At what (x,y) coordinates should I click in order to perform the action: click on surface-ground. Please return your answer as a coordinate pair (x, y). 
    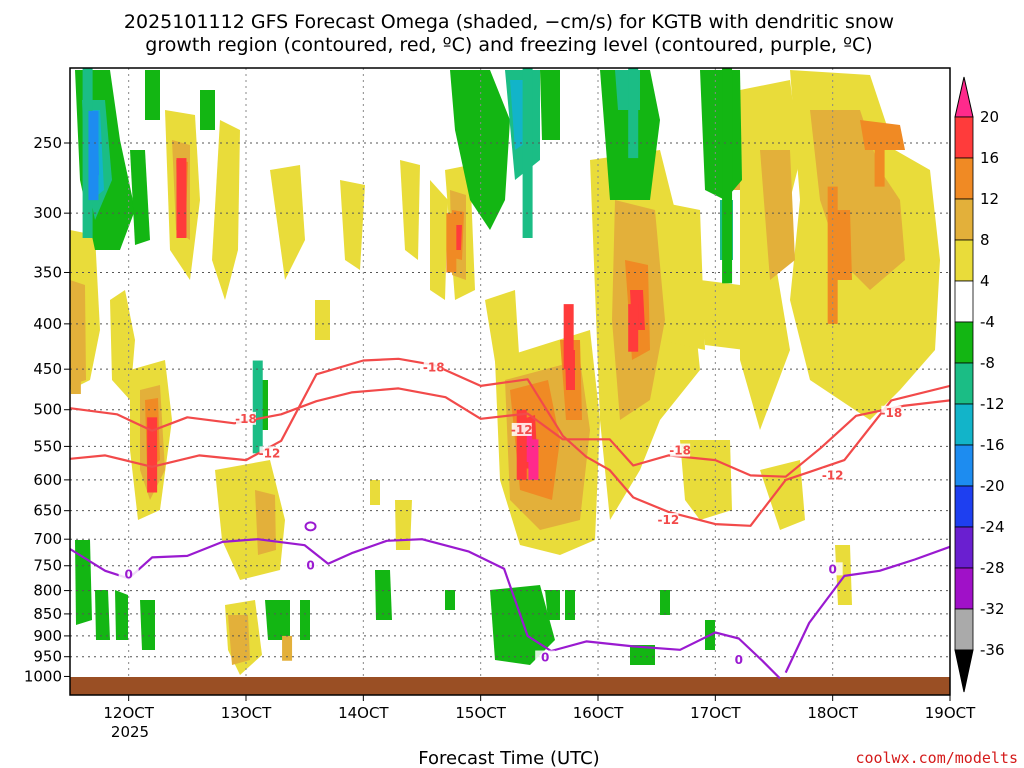
    Looking at the image, I should click on (510, 686).